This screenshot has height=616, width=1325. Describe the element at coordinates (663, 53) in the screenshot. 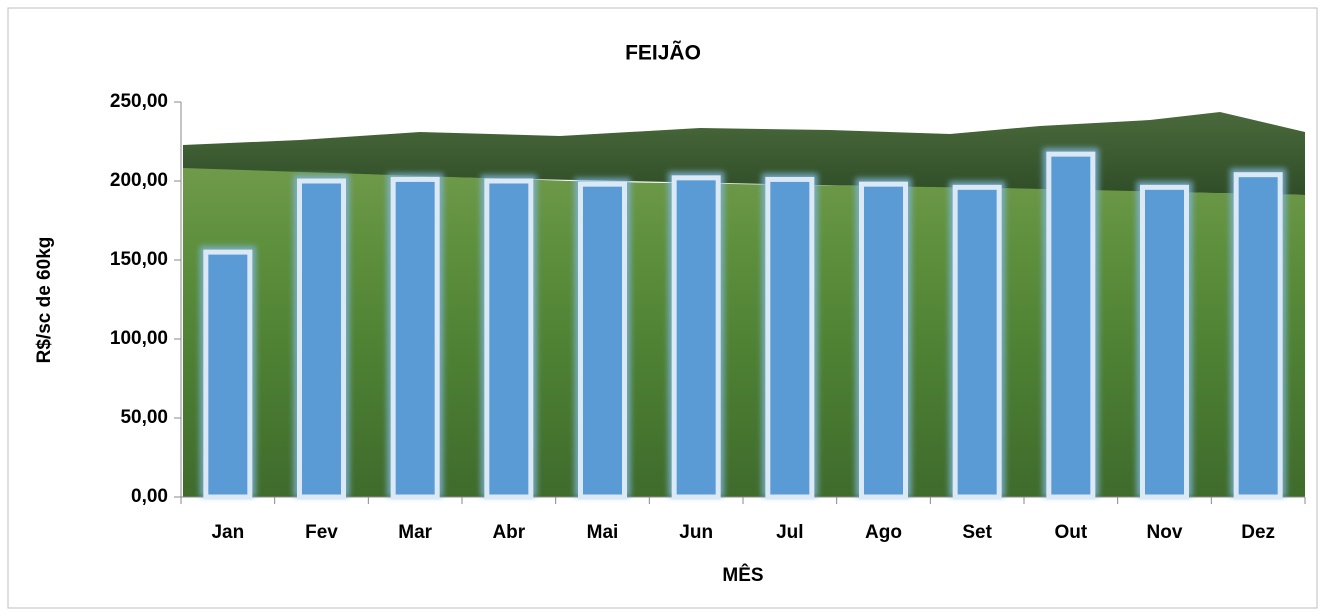

I see `chart-title: FEIJÃO` at that location.